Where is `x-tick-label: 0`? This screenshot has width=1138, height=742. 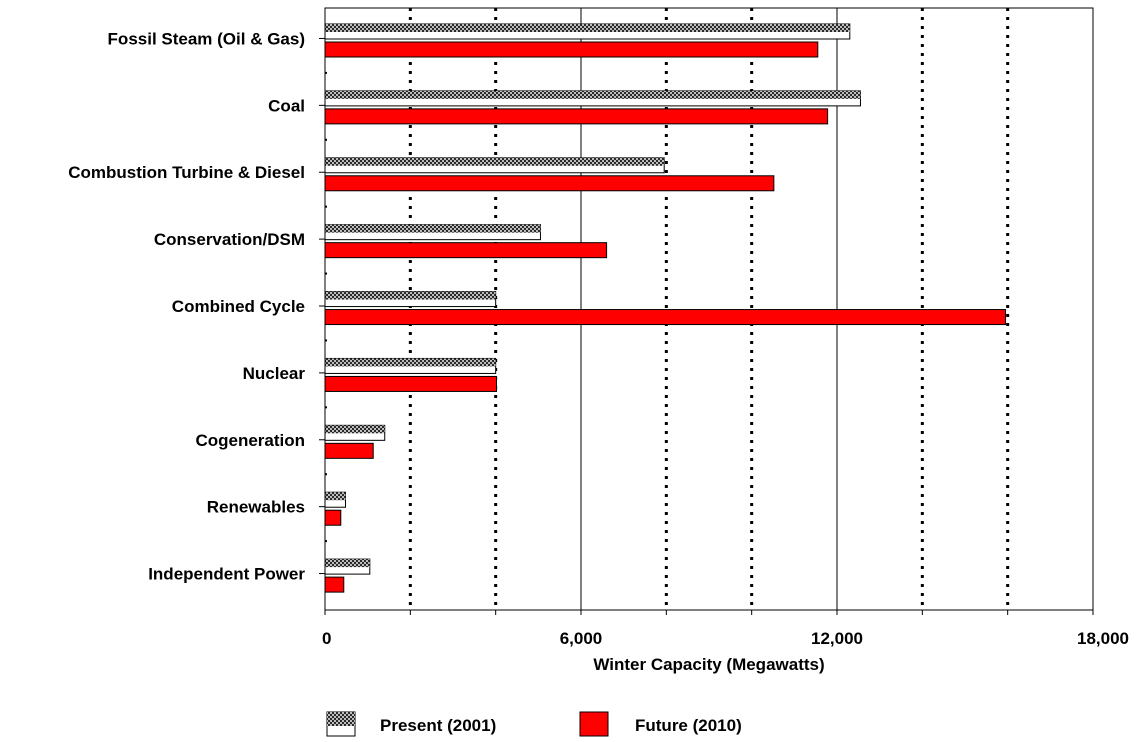 x-tick-label: 0 is located at coordinates (326, 638).